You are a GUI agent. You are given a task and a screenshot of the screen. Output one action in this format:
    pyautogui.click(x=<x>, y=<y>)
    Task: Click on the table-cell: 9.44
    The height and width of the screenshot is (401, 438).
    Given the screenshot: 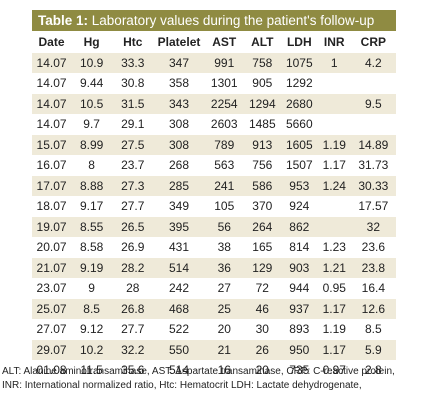 What is the action you would take?
    pyautogui.click(x=91, y=83)
    